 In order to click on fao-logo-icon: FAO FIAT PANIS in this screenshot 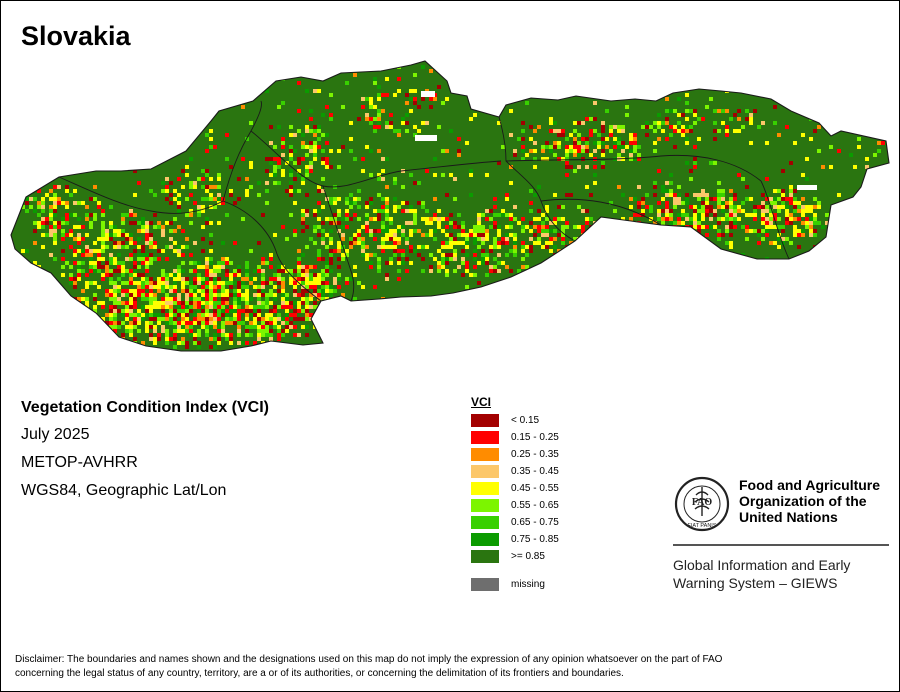, I will do `click(702, 504)`.